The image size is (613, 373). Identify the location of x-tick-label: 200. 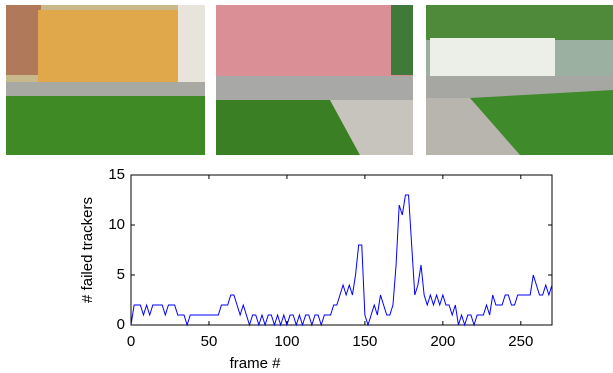
(442, 341).